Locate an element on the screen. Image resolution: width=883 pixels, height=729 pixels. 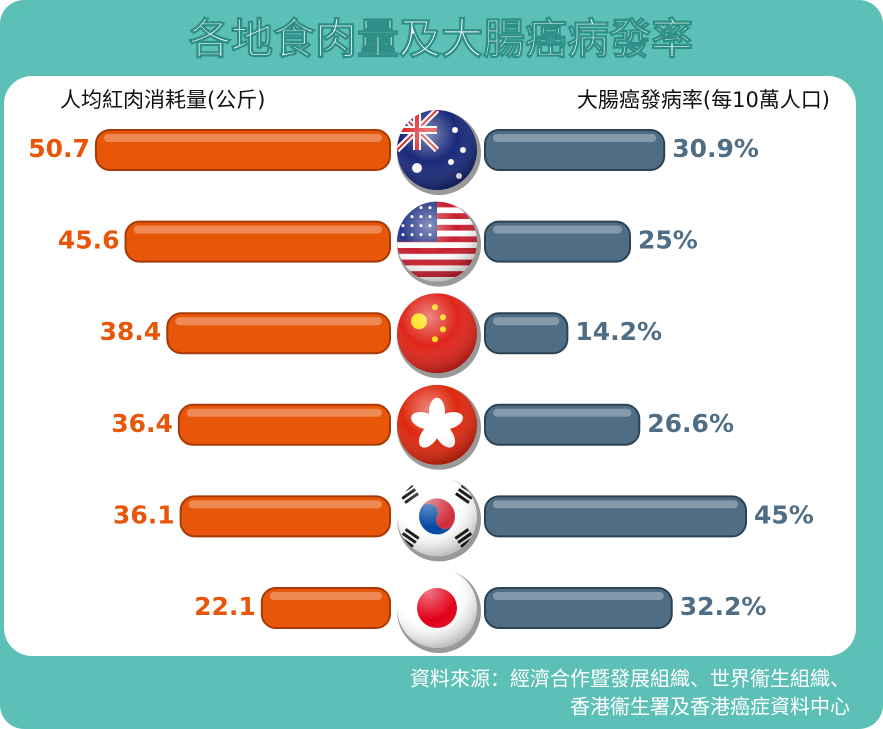
data-label: 36.1 is located at coordinates (144, 514).